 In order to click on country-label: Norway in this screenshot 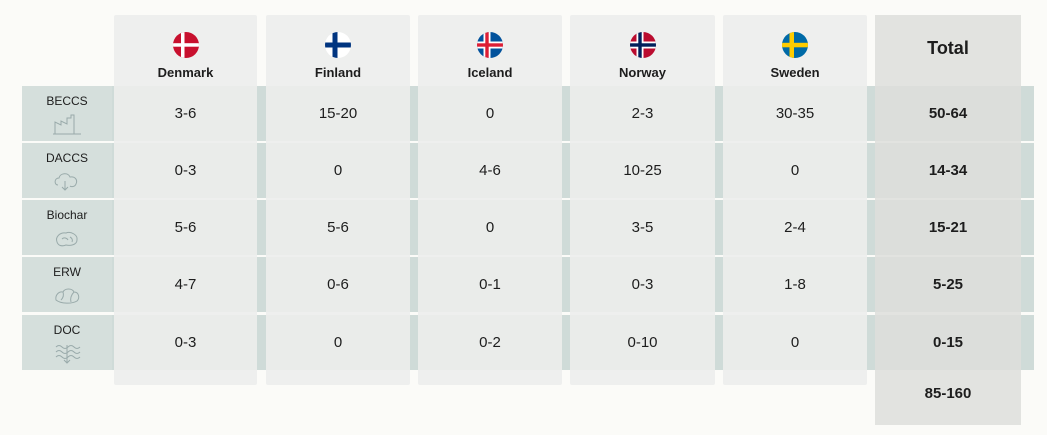, I will do `click(642, 72)`.